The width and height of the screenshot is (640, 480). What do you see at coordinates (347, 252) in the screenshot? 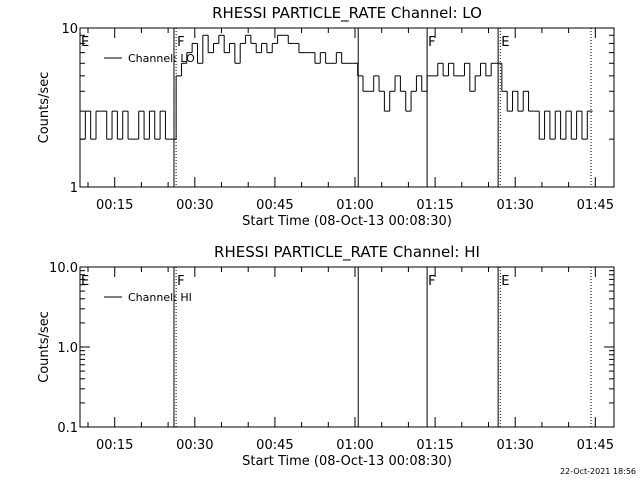
I see `chart-title: RHESSI PARTICLE_RATE Channel: HI` at bounding box center [347, 252].